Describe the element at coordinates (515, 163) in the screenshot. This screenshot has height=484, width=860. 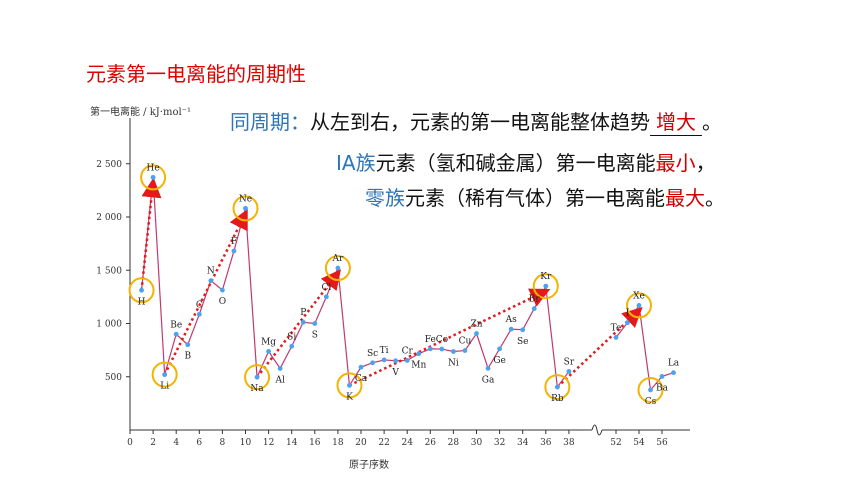
I see `group1-text: 元素（氢和碱金属）第一电离能` at that location.